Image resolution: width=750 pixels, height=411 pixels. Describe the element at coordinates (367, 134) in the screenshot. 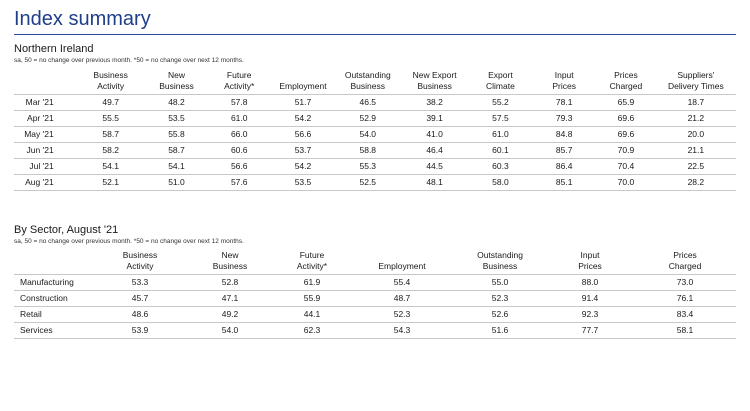

I see `ni-value-cell: 54.0` at that location.